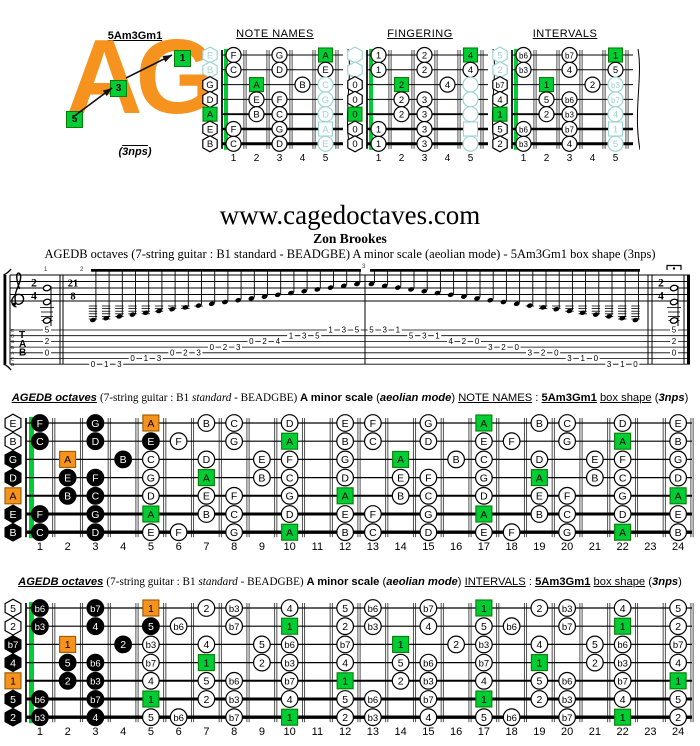 The width and height of the screenshot is (700, 746). Describe the element at coordinates (623, 732) in the screenshot. I see `fret-number: 22` at that location.